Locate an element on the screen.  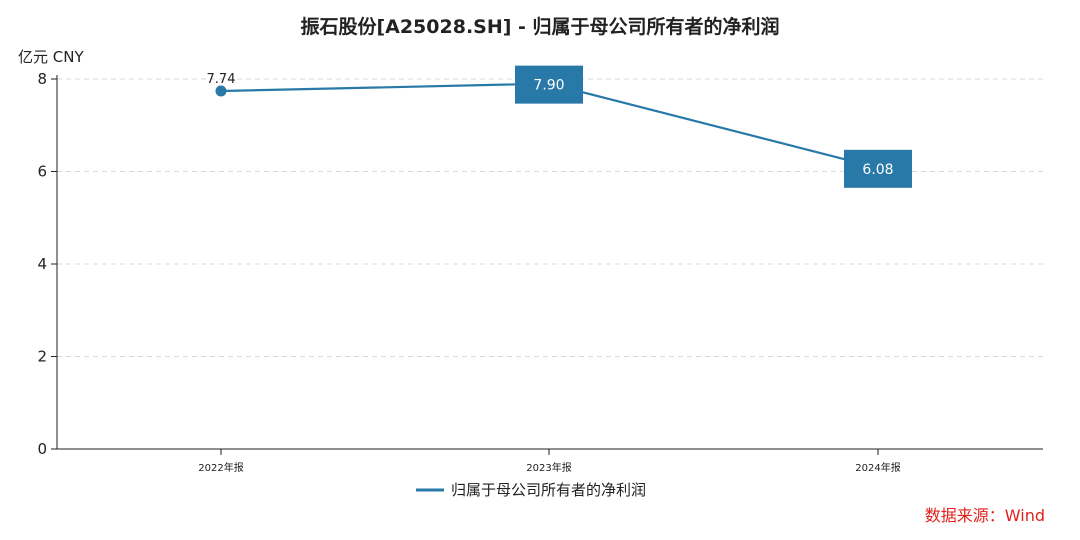
y-axis-unit-label: 亿元 CNY is located at coordinates (51, 57).